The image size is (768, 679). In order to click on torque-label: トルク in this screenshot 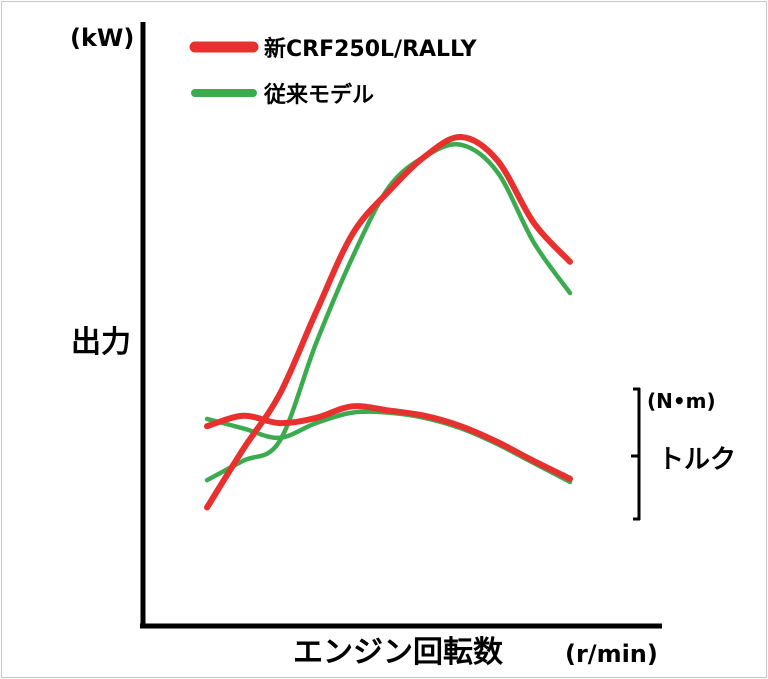, I will do `click(697, 460)`.